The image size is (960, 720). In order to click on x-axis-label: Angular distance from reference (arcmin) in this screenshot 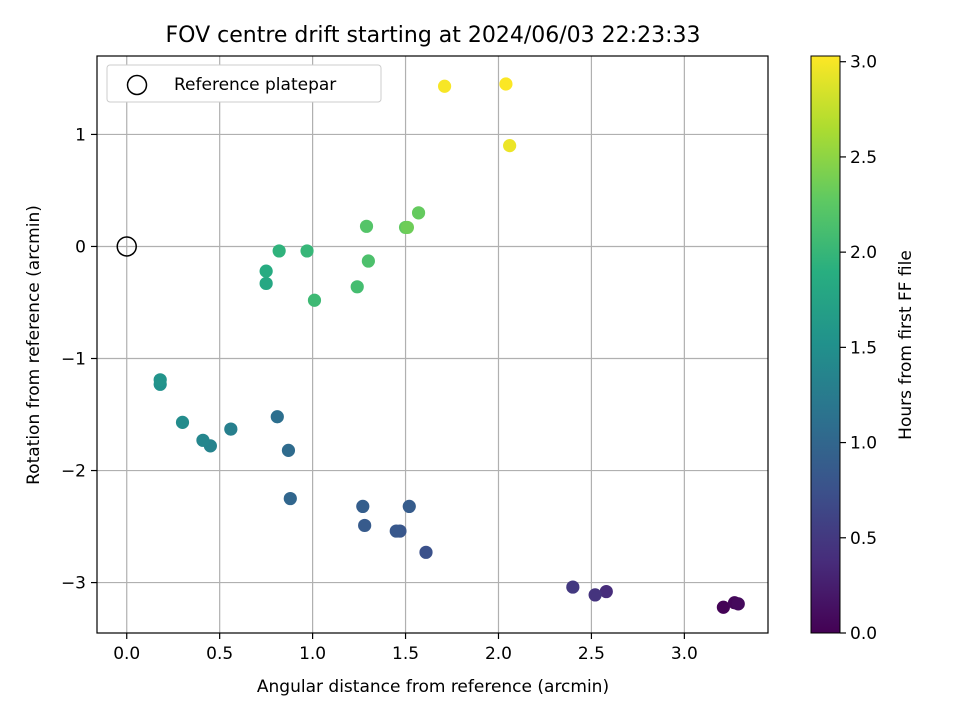, I will do `click(433, 687)`.